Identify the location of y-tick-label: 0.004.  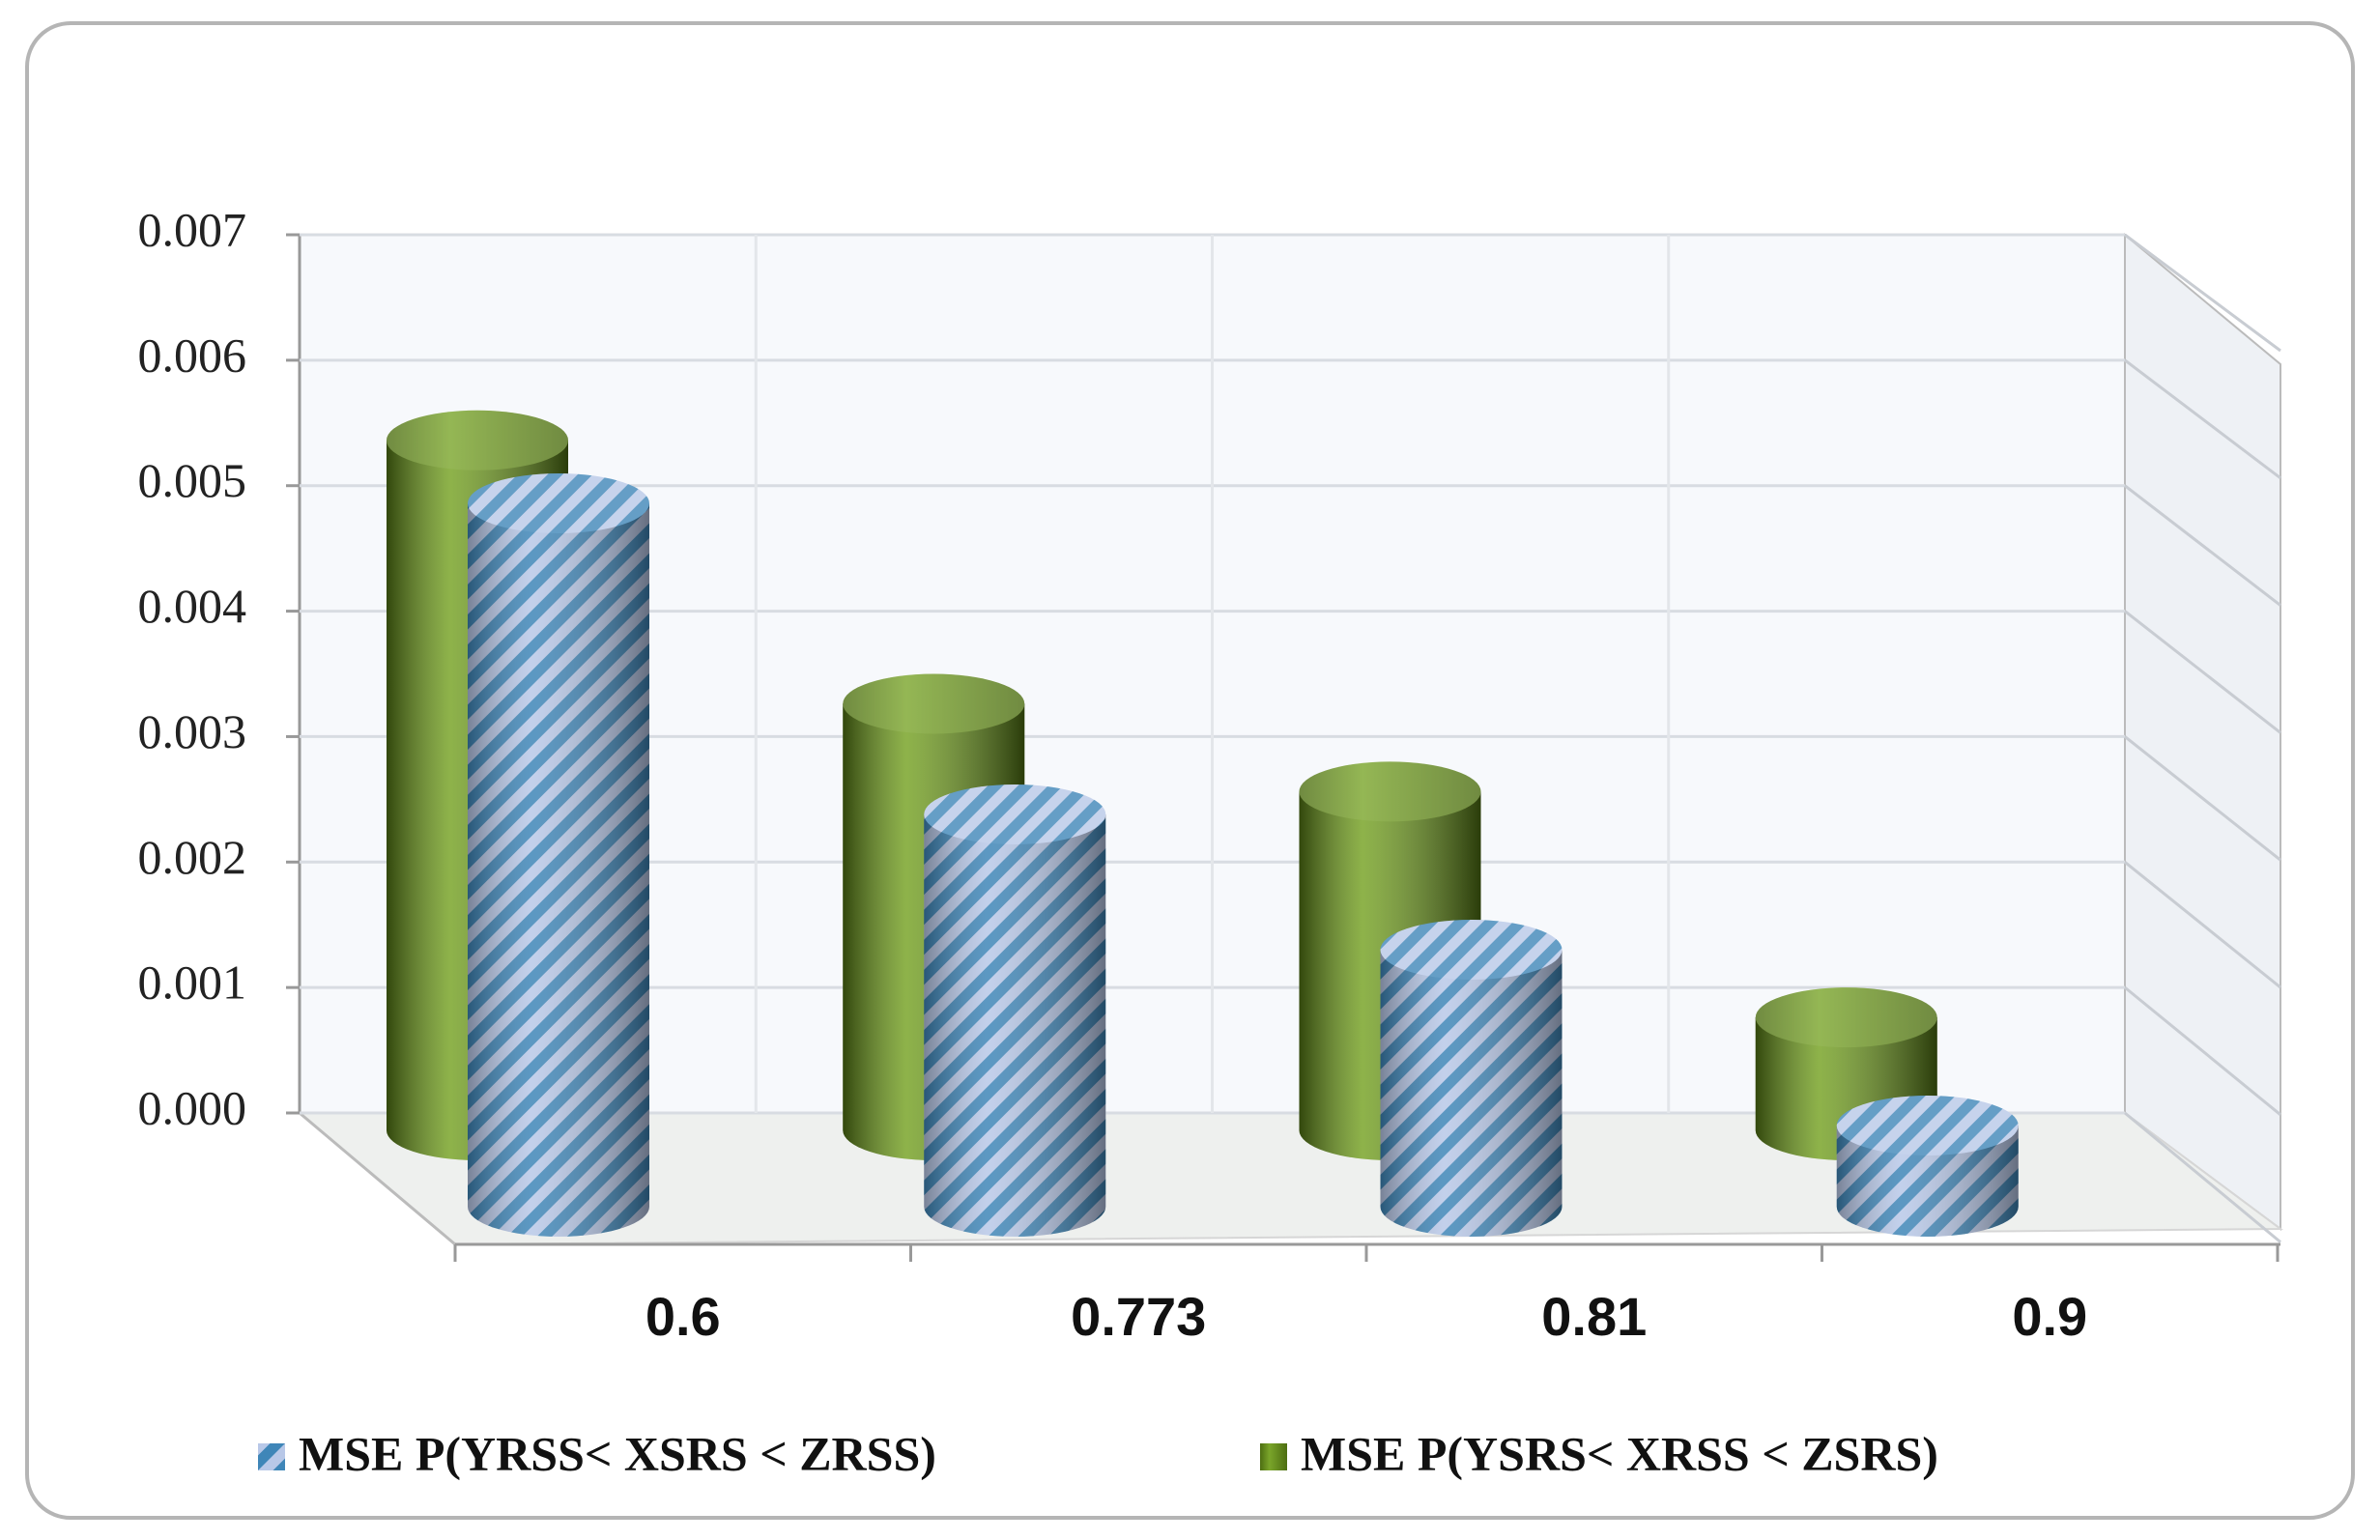
(192, 606).